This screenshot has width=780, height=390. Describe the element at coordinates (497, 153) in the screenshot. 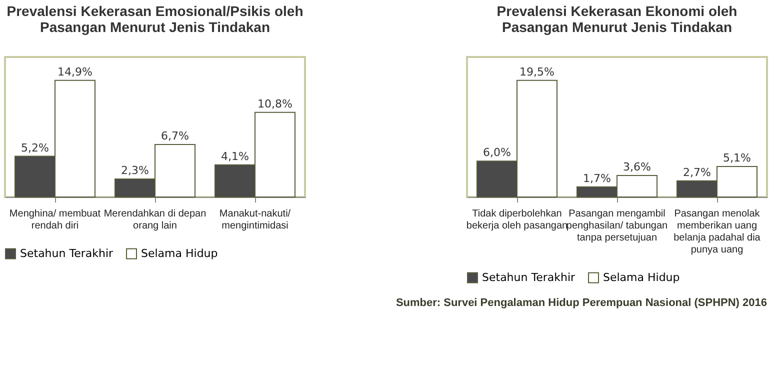

I see `data-label: 6,0%` at that location.